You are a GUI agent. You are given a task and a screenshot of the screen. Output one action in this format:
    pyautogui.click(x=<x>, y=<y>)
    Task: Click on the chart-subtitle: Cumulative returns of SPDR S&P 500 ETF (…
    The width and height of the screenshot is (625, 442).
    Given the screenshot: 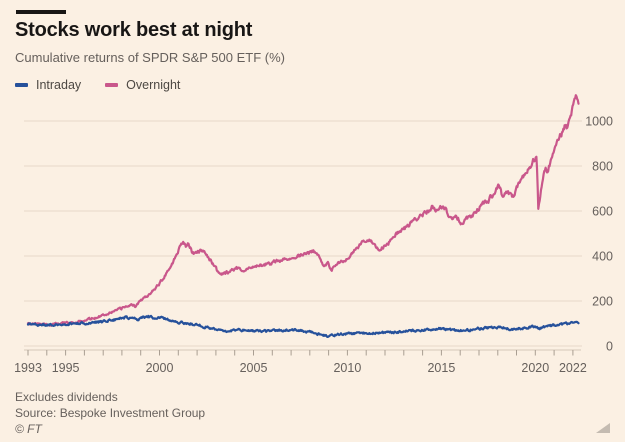 What is the action you would take?
    pyautogui.click(x=150, y=57)
    